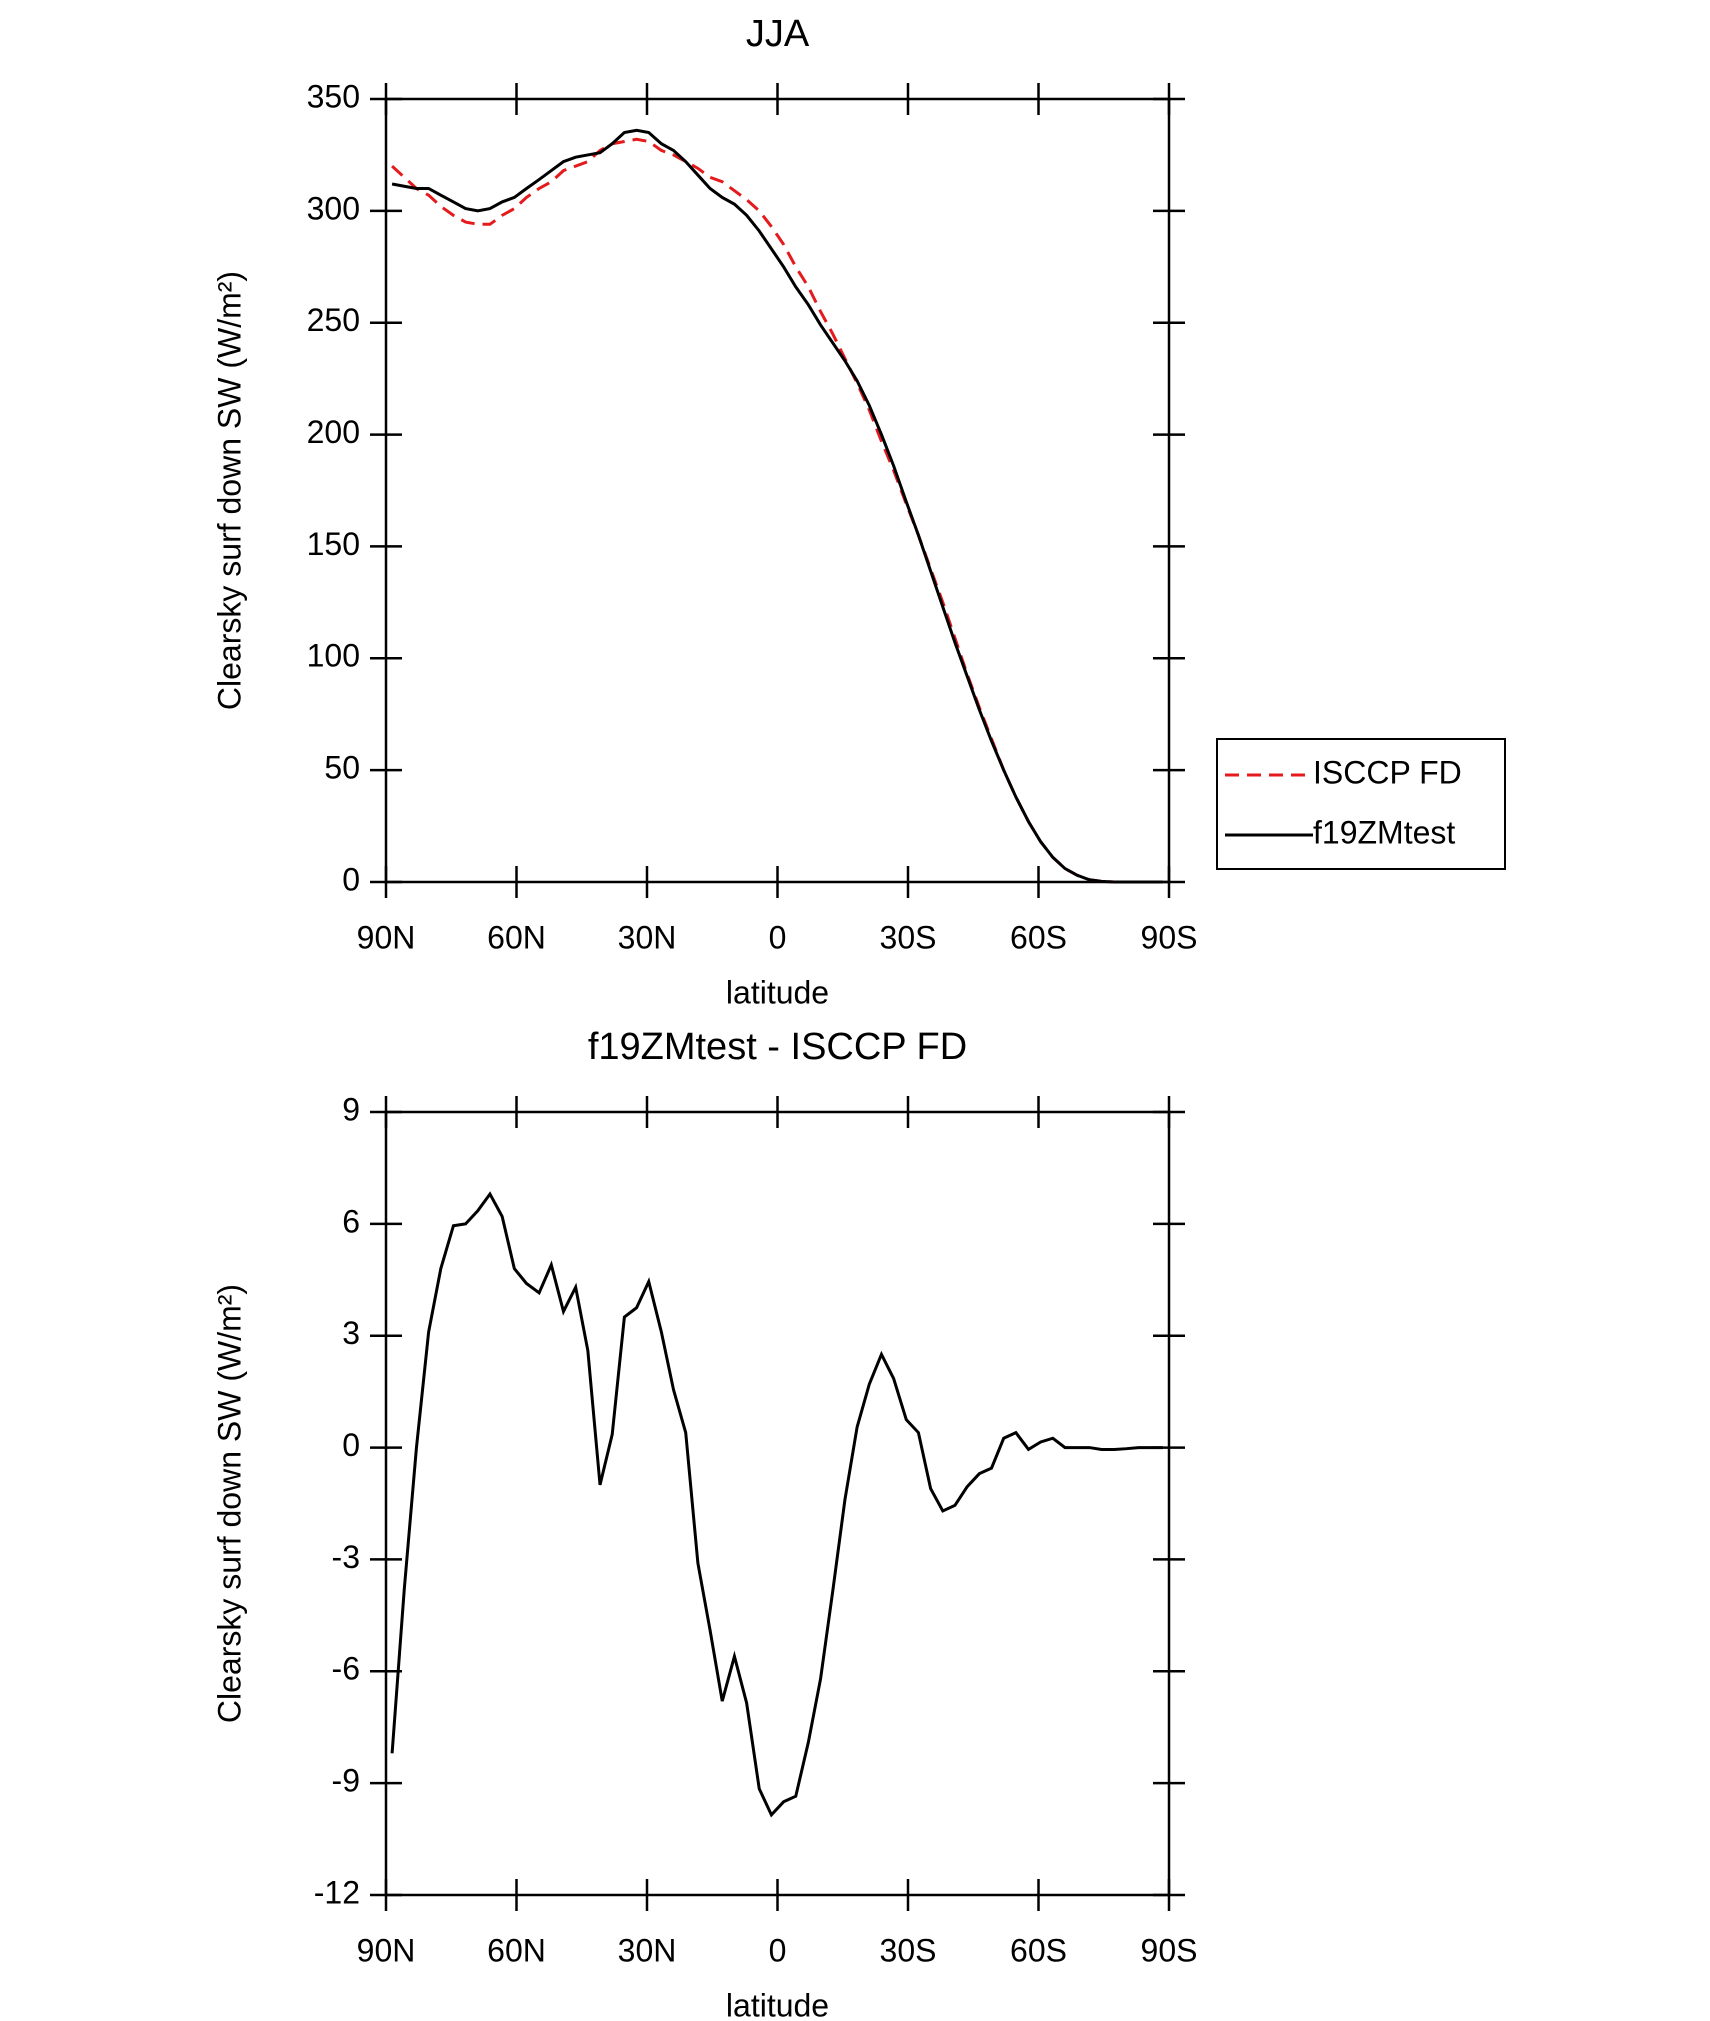  I want to click on y-tick-label: 150, so click(333, 544).